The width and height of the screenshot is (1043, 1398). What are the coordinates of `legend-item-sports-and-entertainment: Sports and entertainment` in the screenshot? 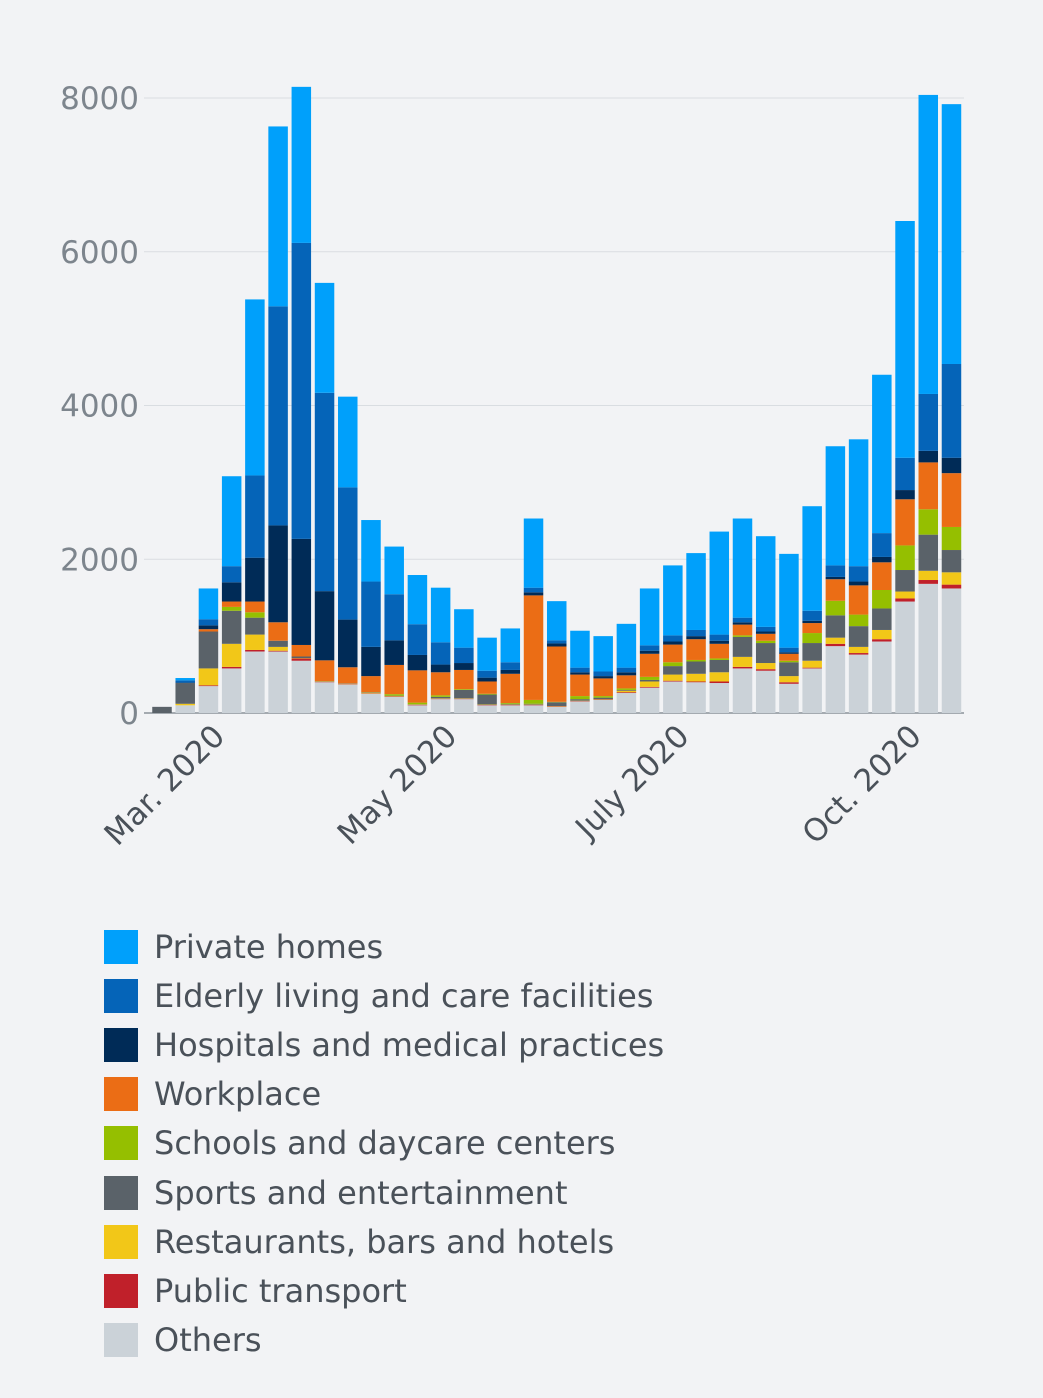 It's located at (384, 1192).